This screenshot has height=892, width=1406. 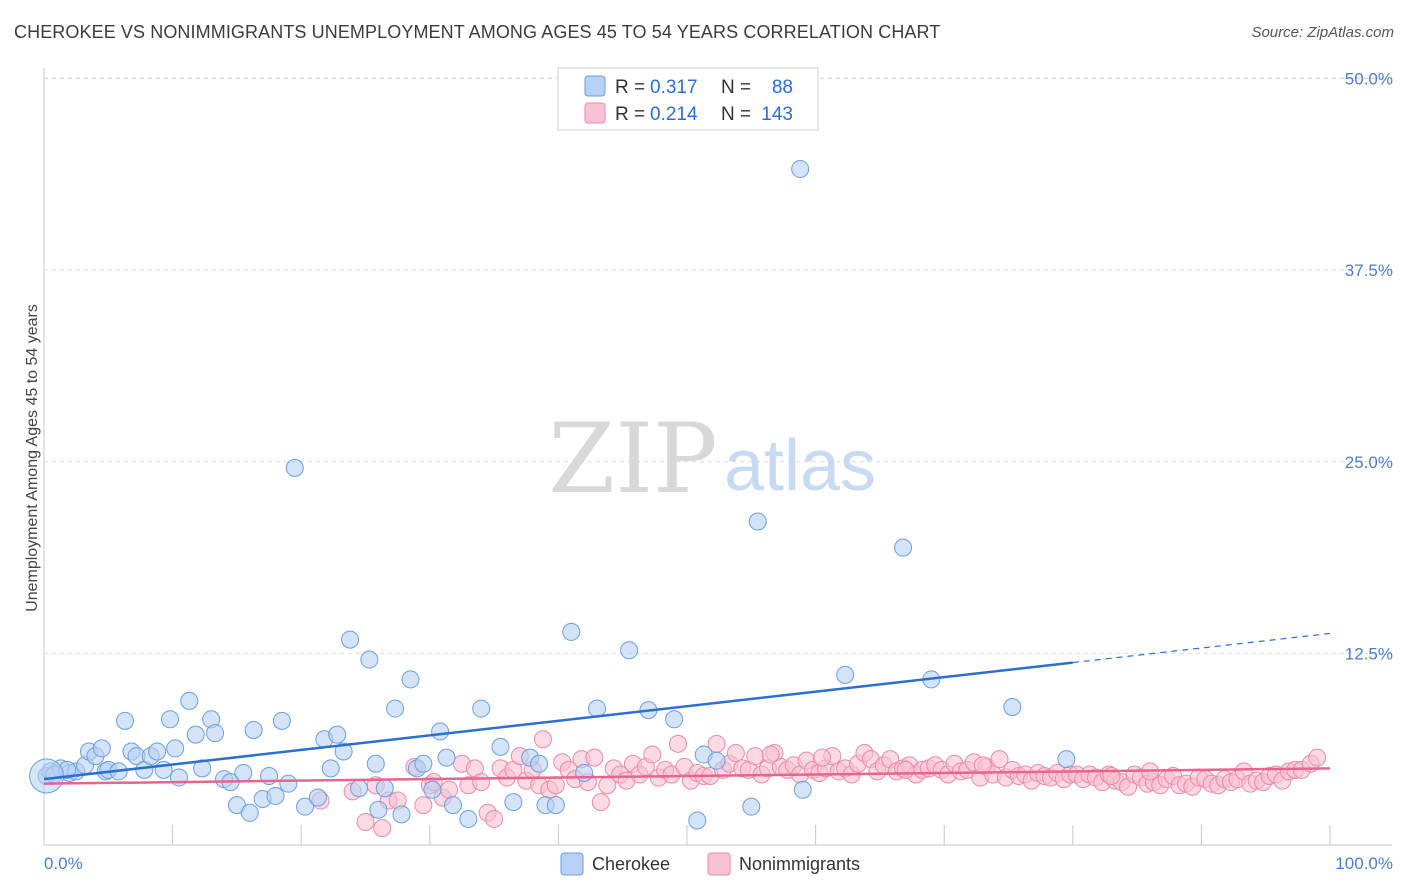 What do you see at coordinates (572, 864) in the screenshot?
I see `legend-bottom-swatch-cherokee` at bounding box center [572, 864].